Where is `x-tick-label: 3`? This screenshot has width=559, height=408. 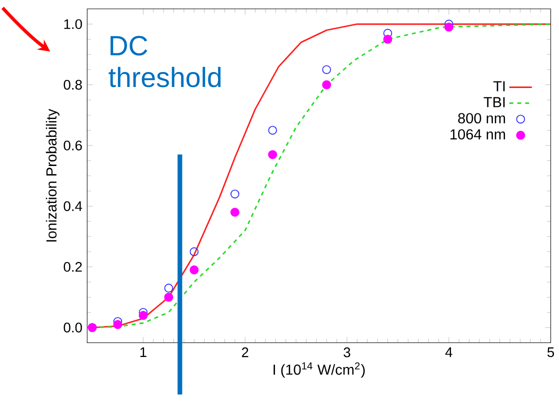
x-tick-label: 3 is located at coordinates (347, 352).